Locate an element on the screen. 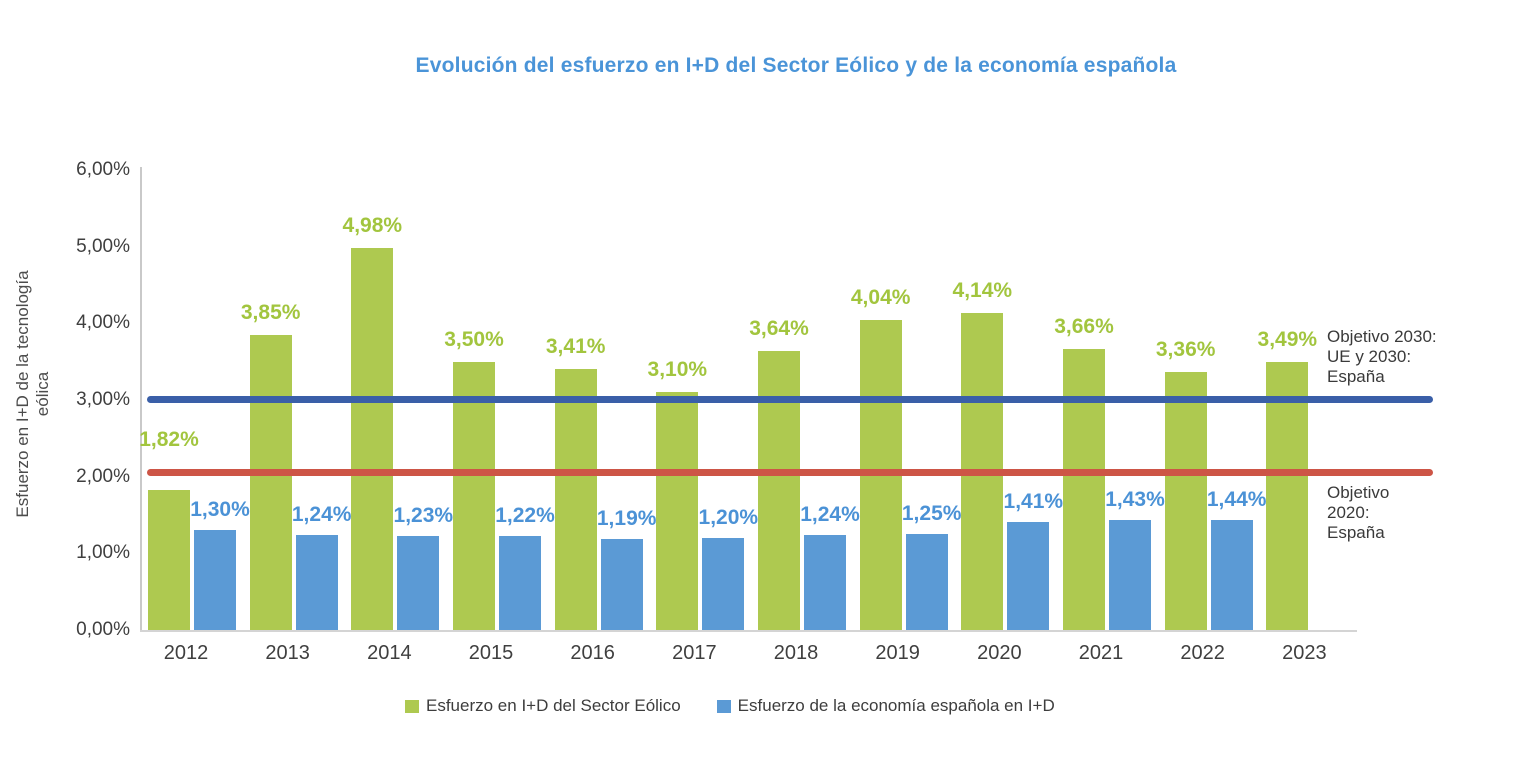 This screenshot has height=783, width=1536. y-axis-line is located at coordinates (141, 398).